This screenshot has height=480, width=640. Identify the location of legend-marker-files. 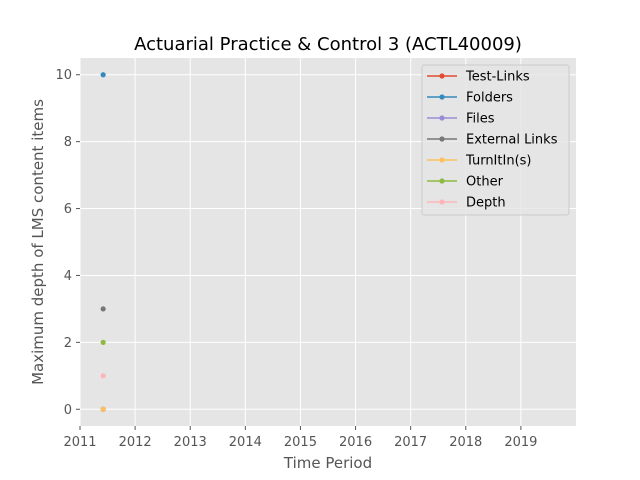
(442, 118).